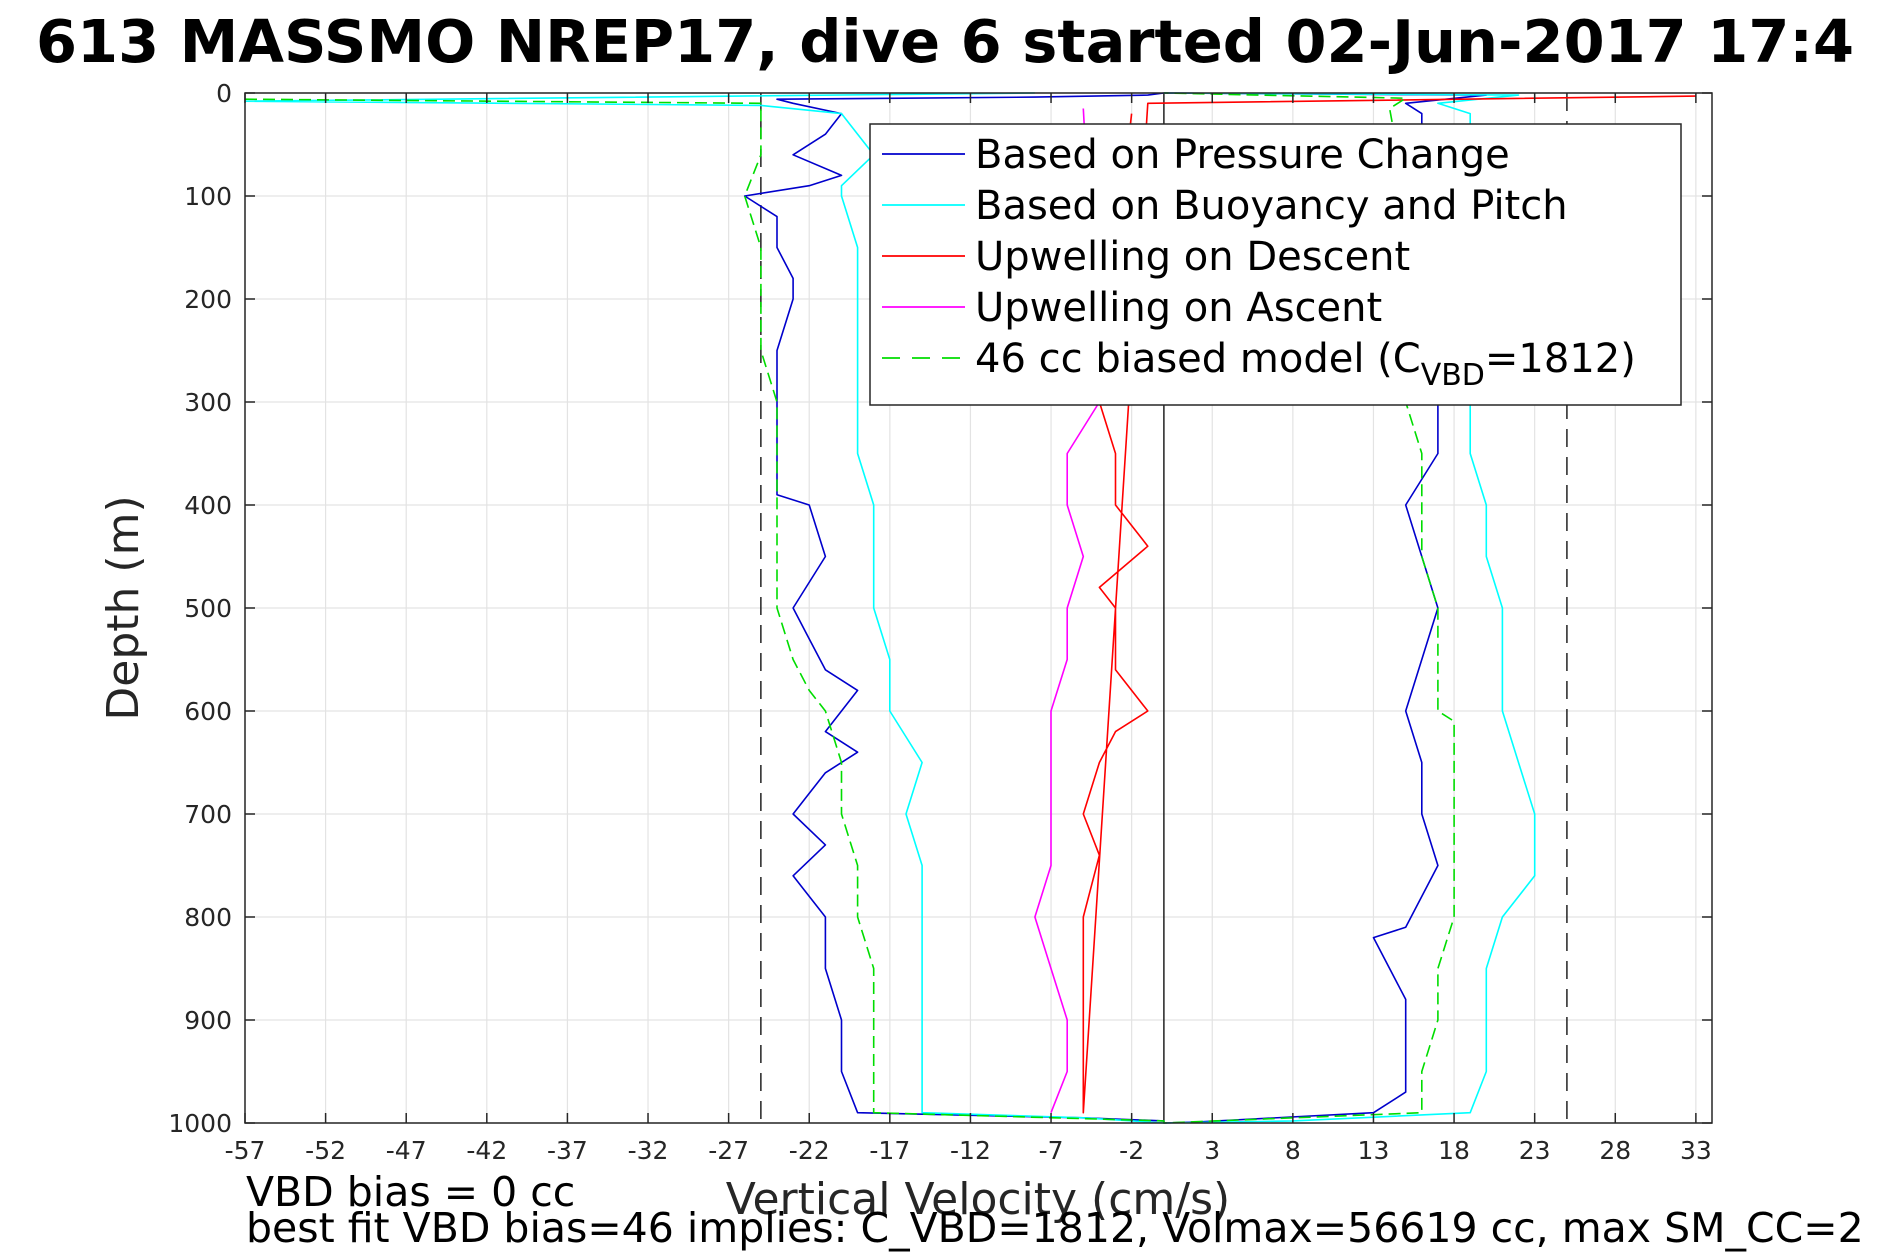 The height and width of the screenshot is (1260, 1890). Describe the element at coordinates (410, 1192) in the screenshot. I see `footer-line-1: VBD bias = 0 cc` at that location.